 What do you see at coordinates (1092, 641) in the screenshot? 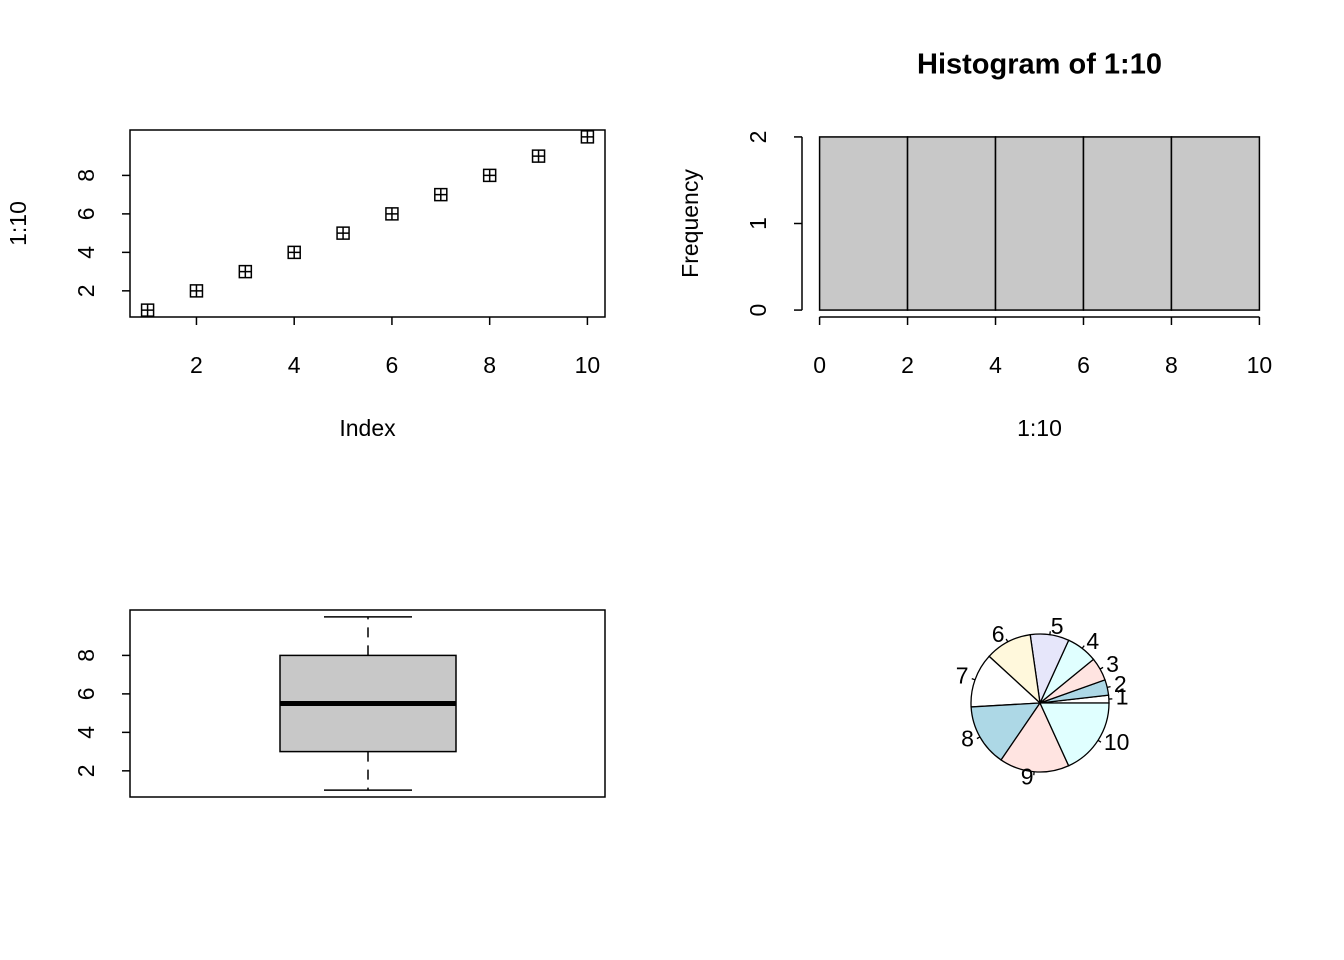
I see `slice-label: 4` at bounding box center [1092, 641].